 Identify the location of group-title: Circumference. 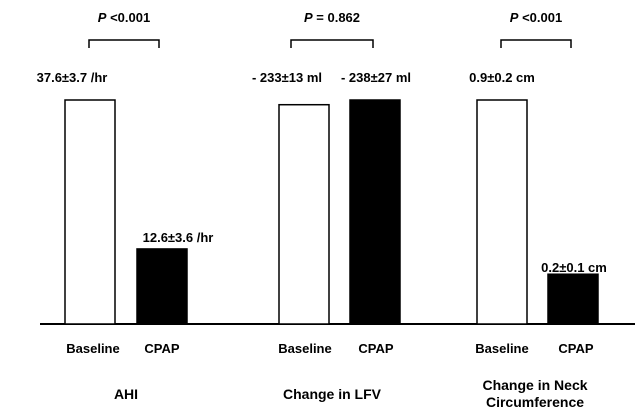
(535, 402).